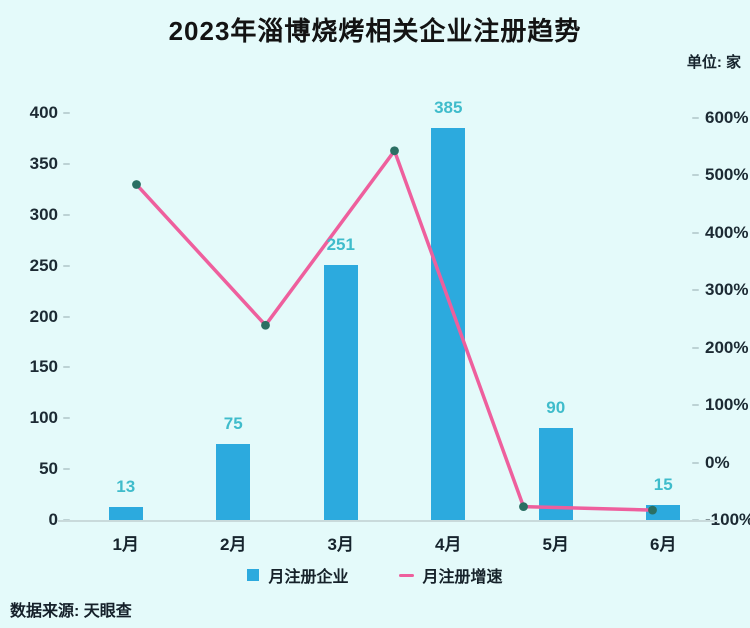  Describe the element at coordinates (43, 367) in the screenshot. I see `y-axis-left-tick-label: 150` at that location.